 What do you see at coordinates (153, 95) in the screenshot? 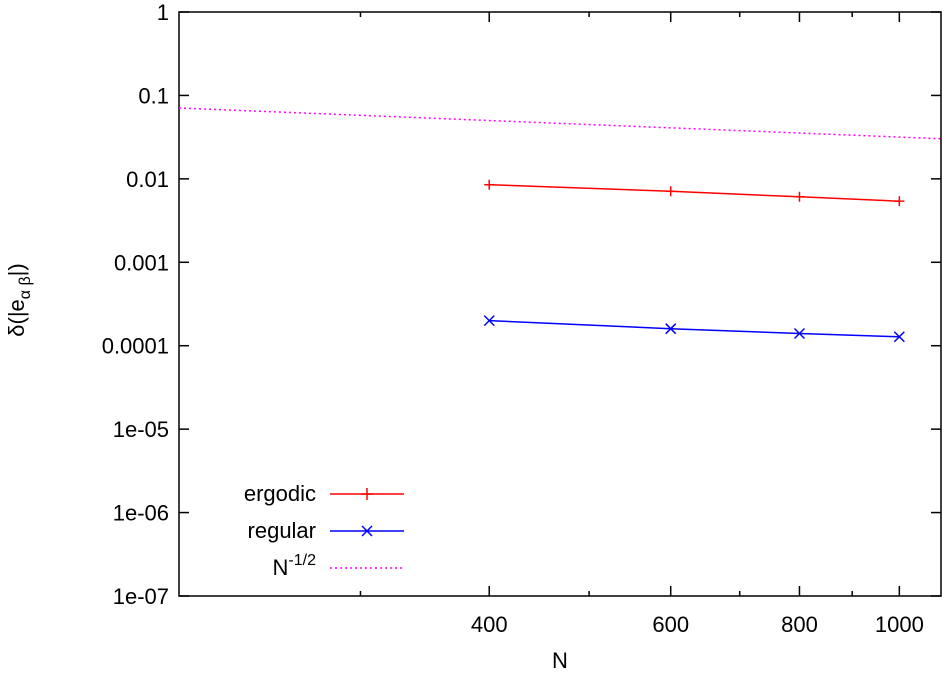
I see `y-tick-label: 0.1` at bounding box center [153, 95].